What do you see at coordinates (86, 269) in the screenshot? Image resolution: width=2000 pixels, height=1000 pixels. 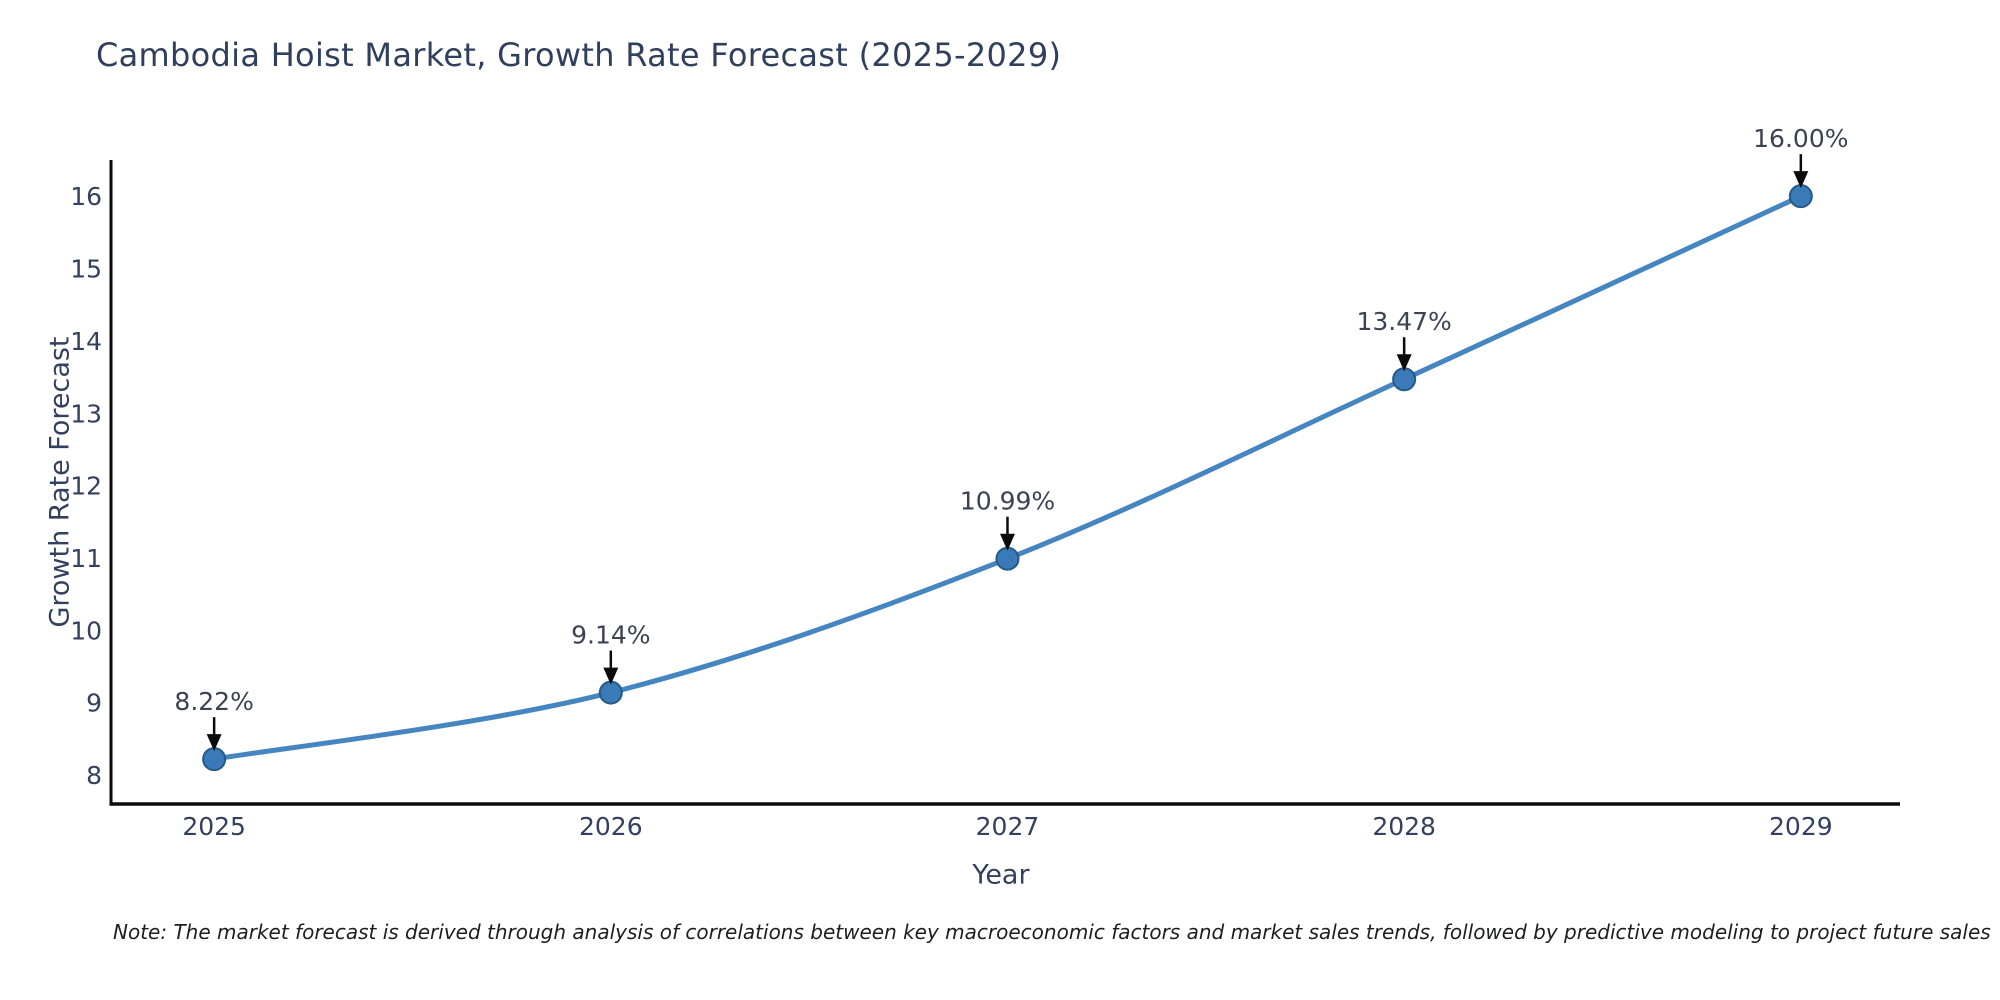 I see `y-tick-label: 15` at bounding box center [86, 269].